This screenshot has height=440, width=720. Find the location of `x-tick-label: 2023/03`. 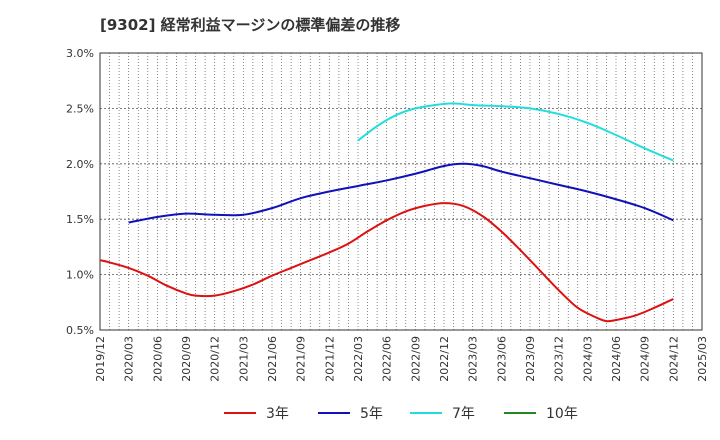

x-tick-label: 2023/03 is located at coordinates (473, 359).